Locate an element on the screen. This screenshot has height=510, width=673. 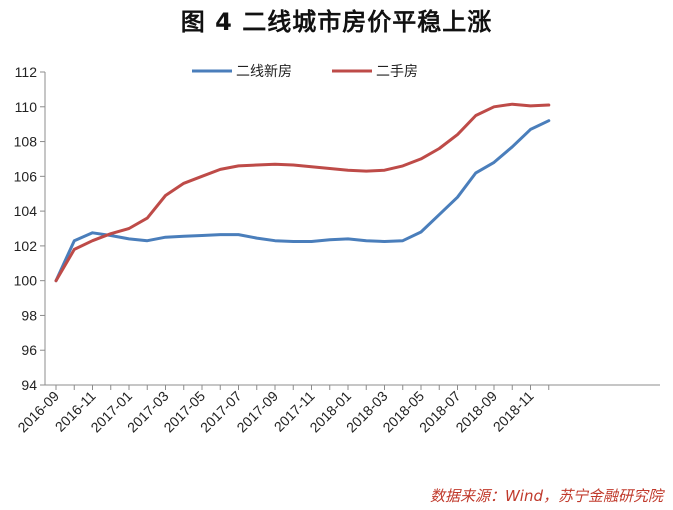
y-tick-label: 110 is located at coordinates (26, 107).